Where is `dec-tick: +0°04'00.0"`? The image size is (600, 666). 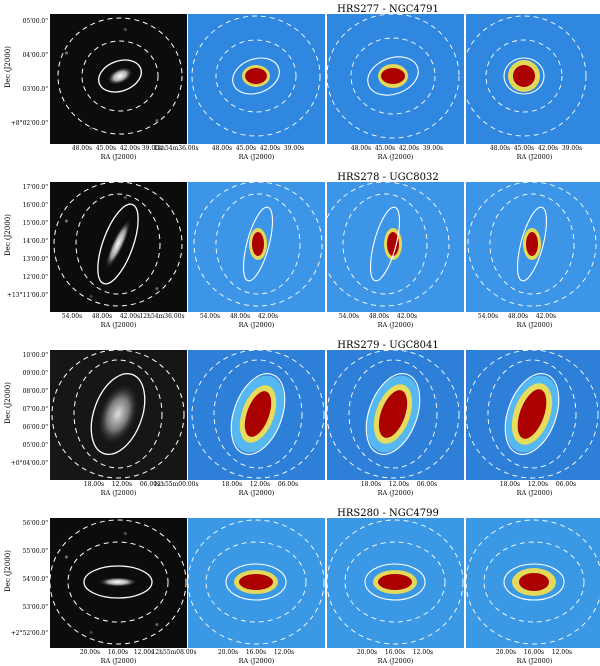 dec-tick: +0°04'00.0" is located at coordinates (29, 463).